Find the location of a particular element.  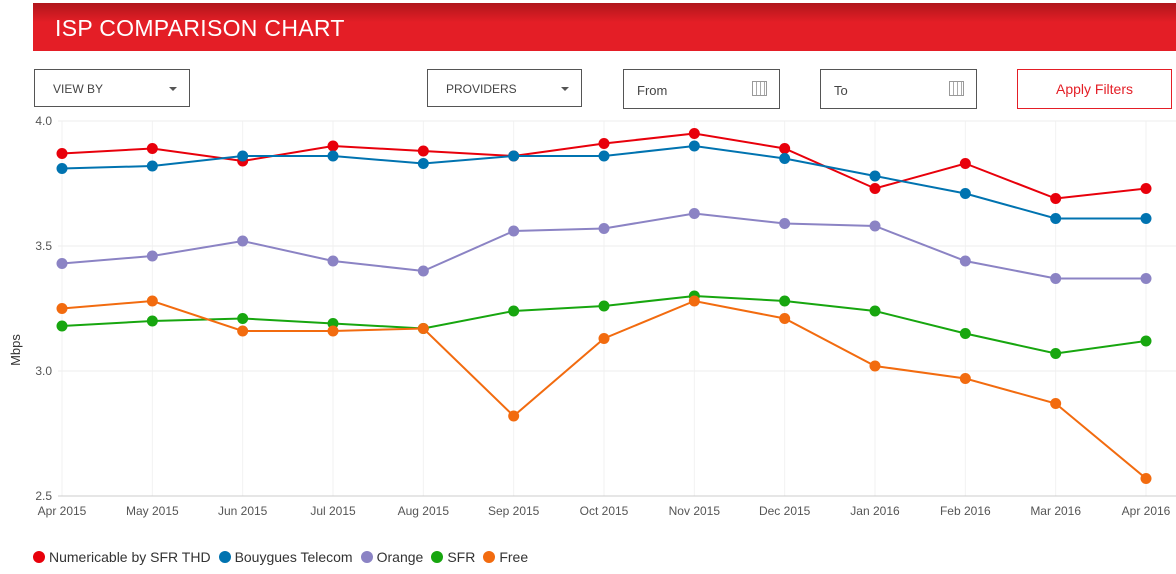

y-axis-title: Mbps is located at coordinates (15, 350).